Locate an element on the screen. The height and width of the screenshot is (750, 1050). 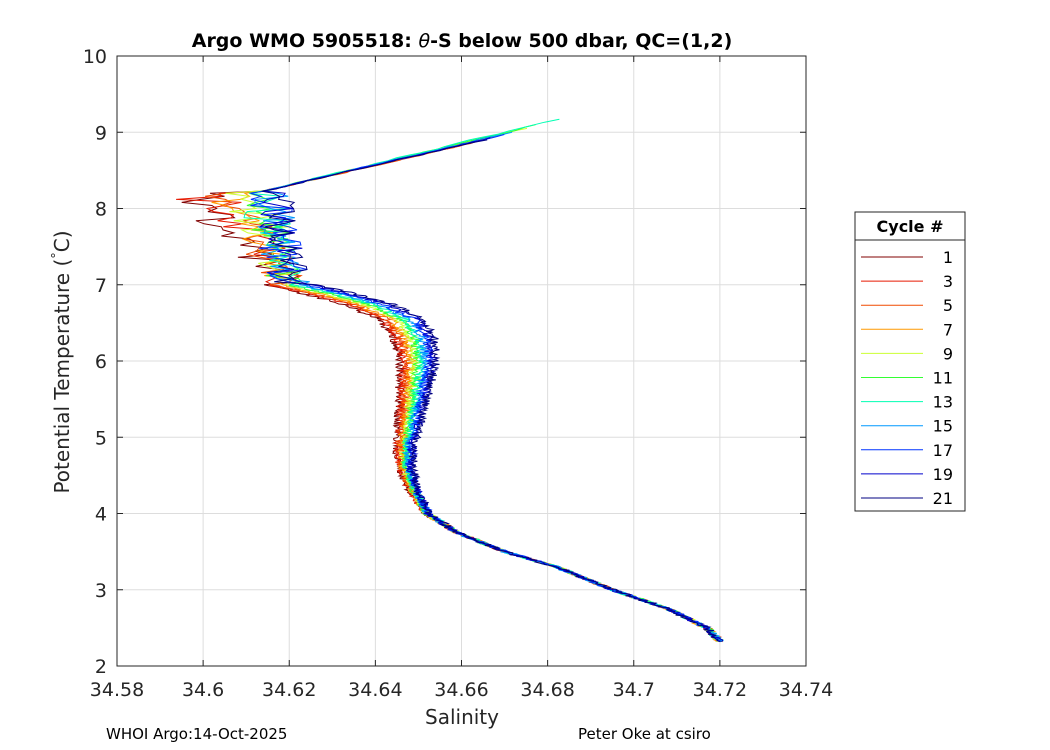
x-tick-label: 34.68 is located at coordinates (547, 690).